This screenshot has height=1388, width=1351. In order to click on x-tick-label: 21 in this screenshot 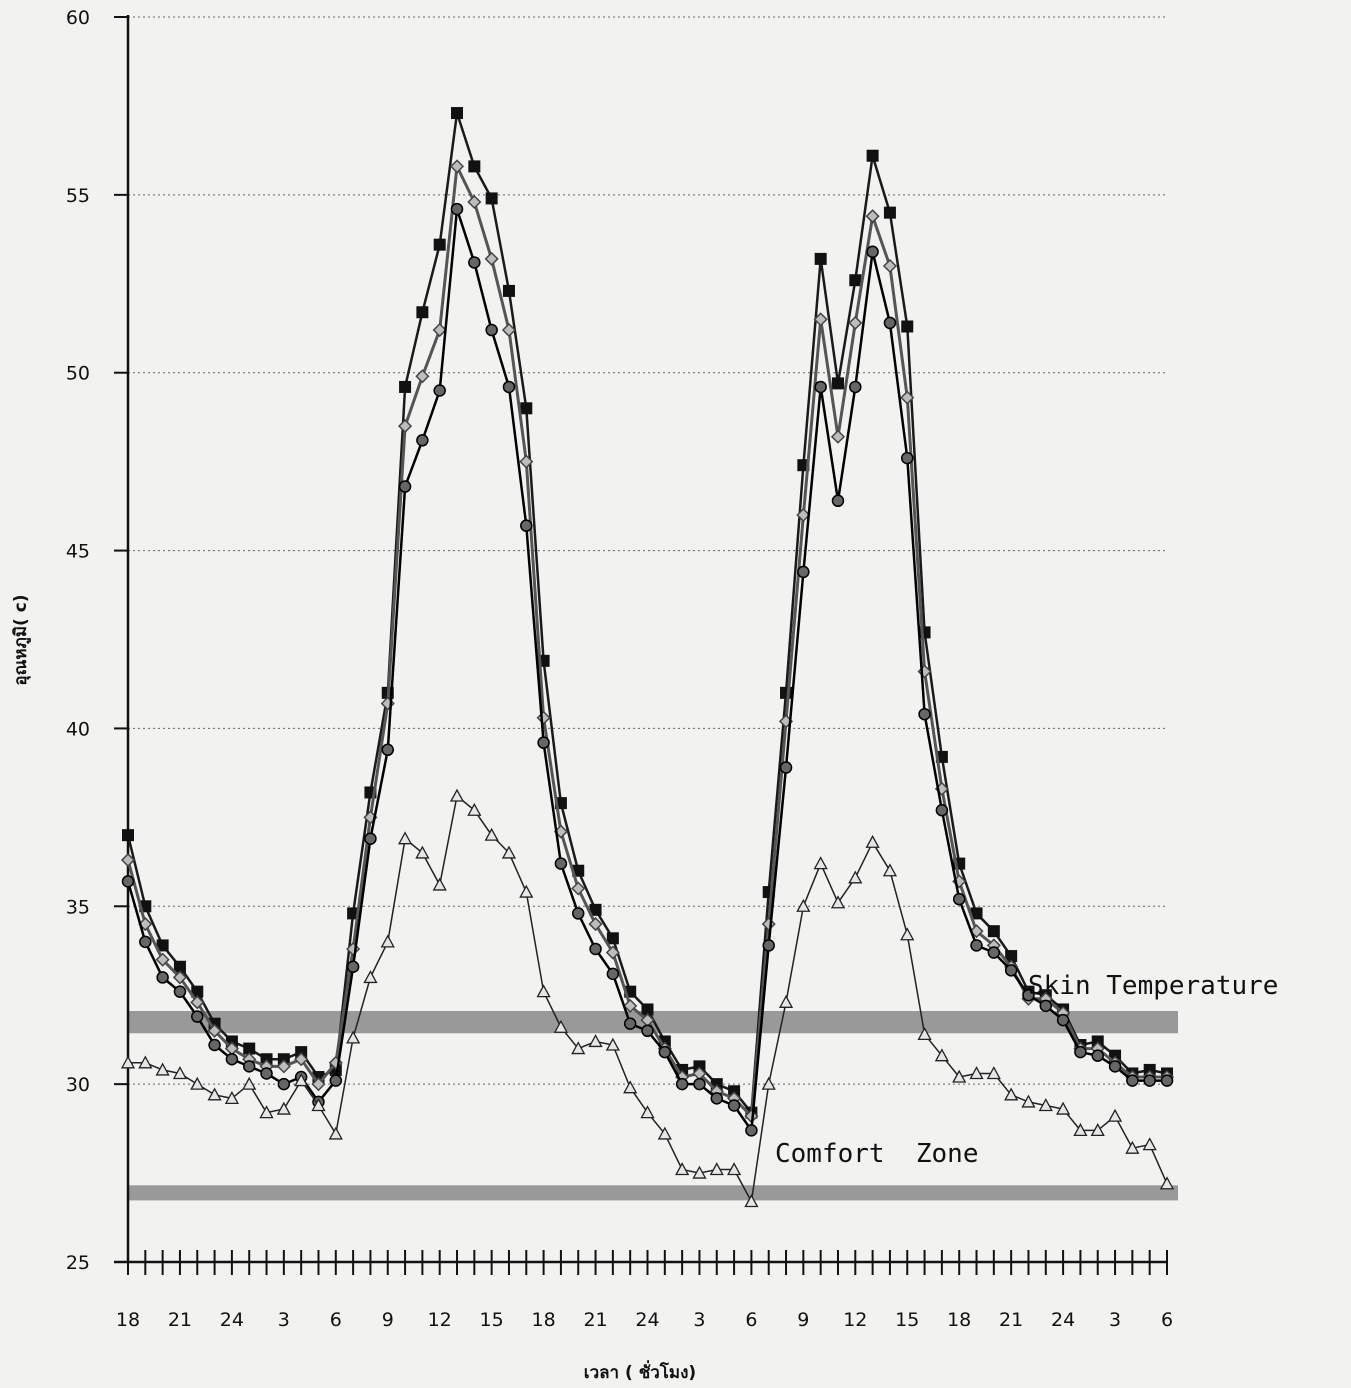, I will do `click(595, 1320)`.